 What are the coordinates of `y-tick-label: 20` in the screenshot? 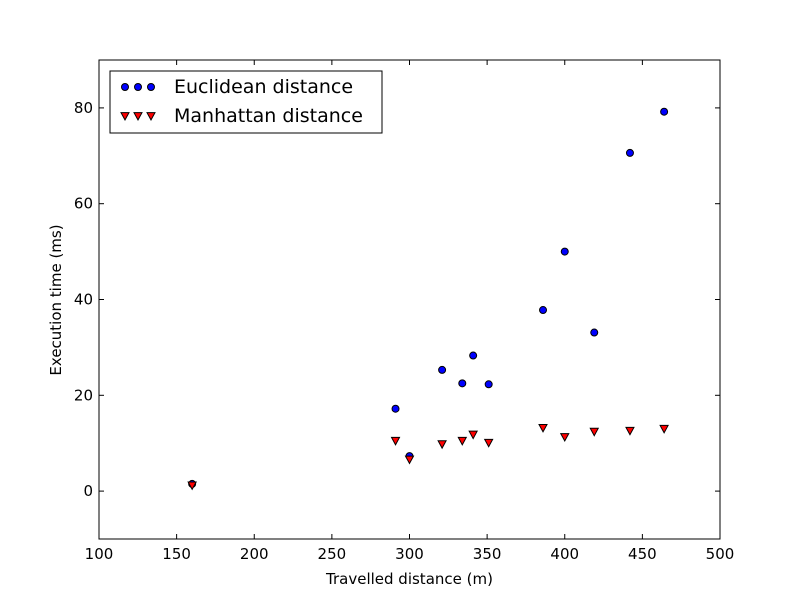 It's located at (83, 395).